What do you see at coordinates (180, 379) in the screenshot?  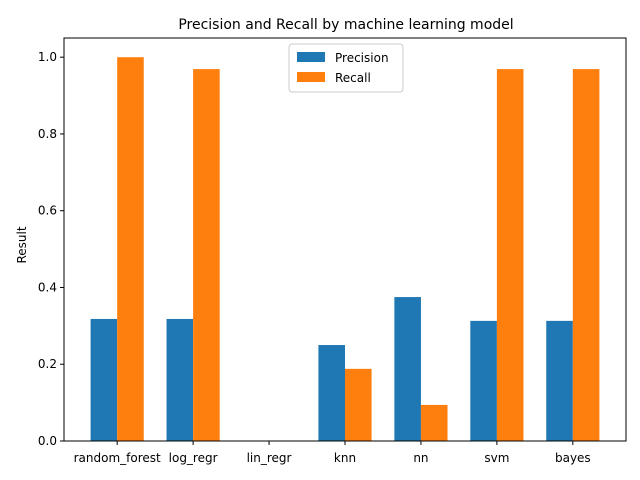 I see `bar-precision-log_regr` at bounding box center [180, 379].